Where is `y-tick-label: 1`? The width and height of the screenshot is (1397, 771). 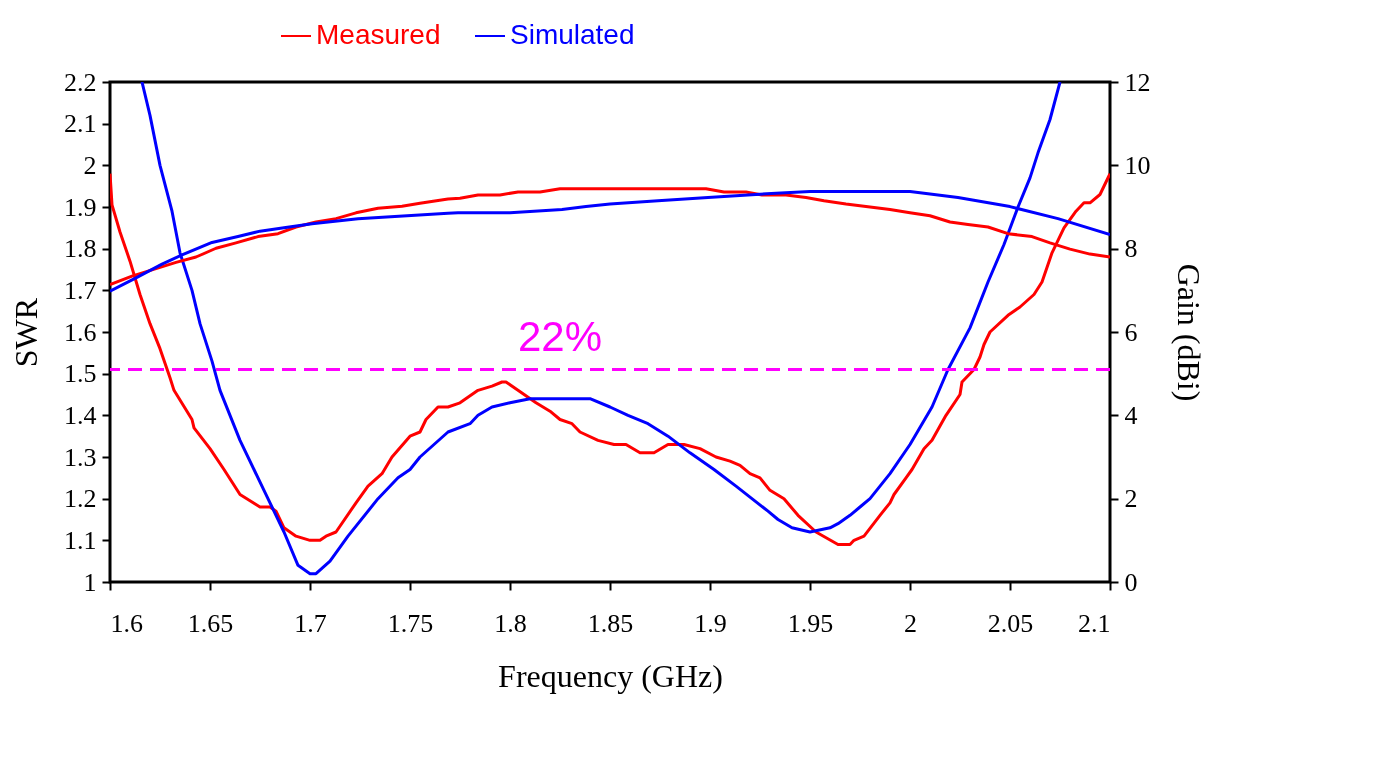 y-tick-label: 1 is located at coordinates (90, 582).